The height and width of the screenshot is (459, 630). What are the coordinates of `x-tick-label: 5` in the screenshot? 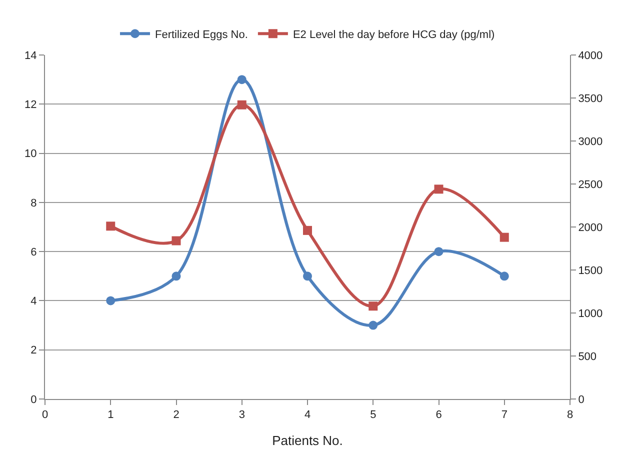 It's located at (373, 415).